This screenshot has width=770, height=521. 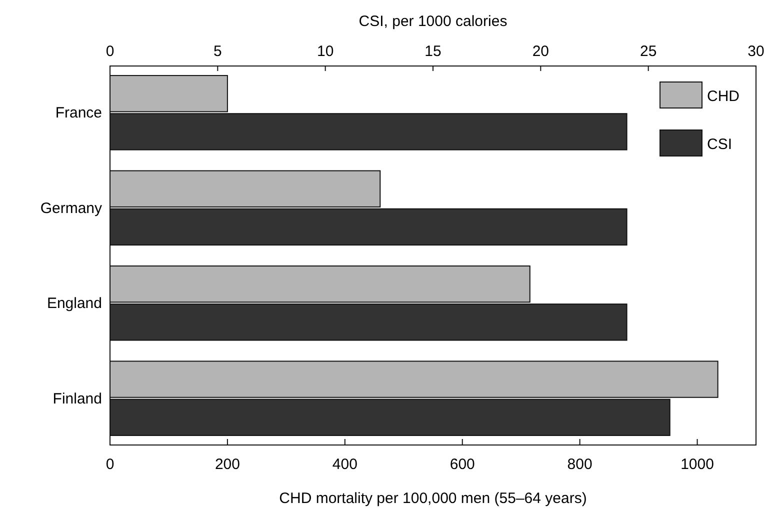 I want to click on x-tick-label: 800, so click(x=579, y=464).